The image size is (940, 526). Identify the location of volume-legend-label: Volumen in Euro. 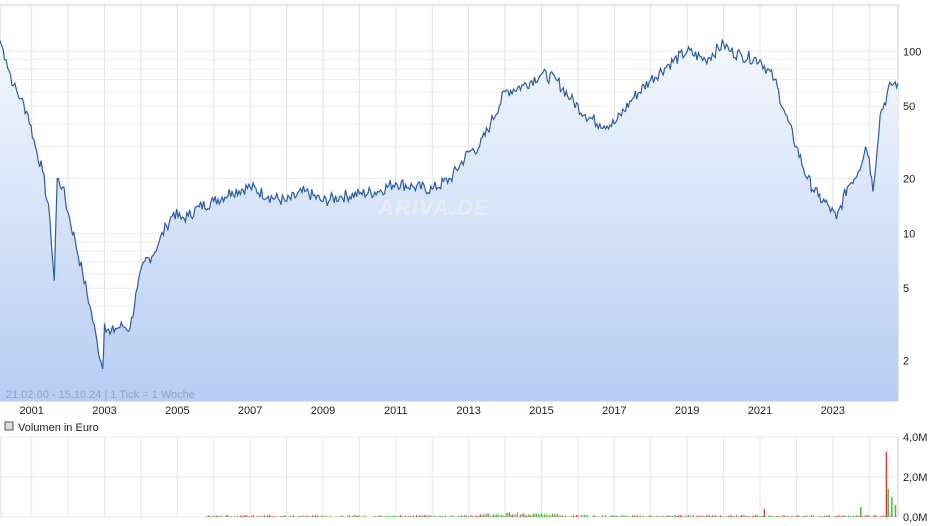
(58, 428).